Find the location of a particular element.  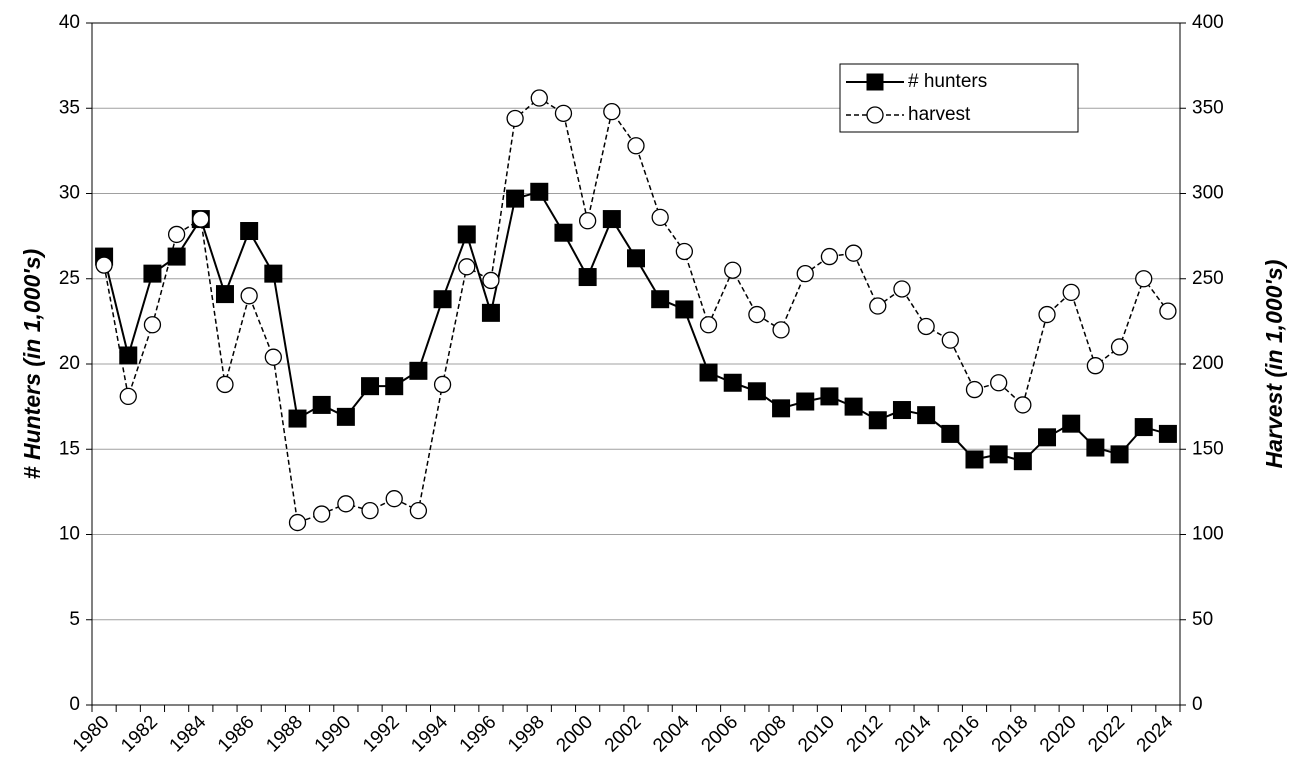

y2-tick-label: 350 is located at coordinates (1208, 107).